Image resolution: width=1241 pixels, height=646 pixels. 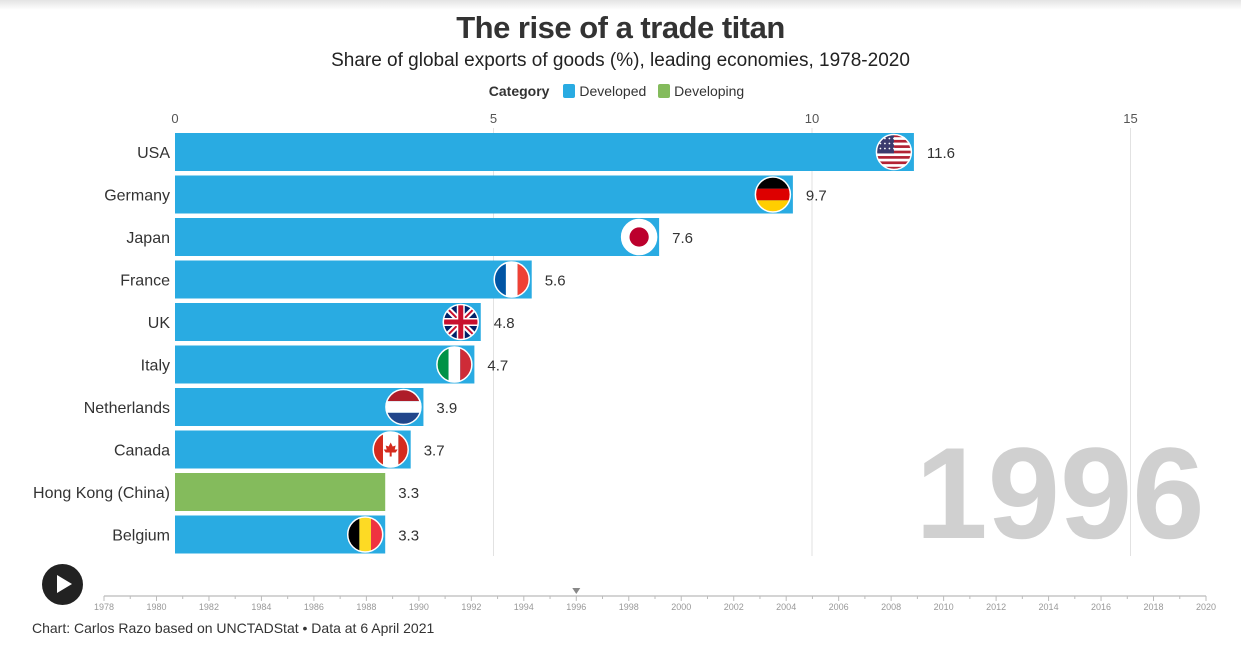 I want to click on timeline-year-label: 1998, so click(x=629, y=607).